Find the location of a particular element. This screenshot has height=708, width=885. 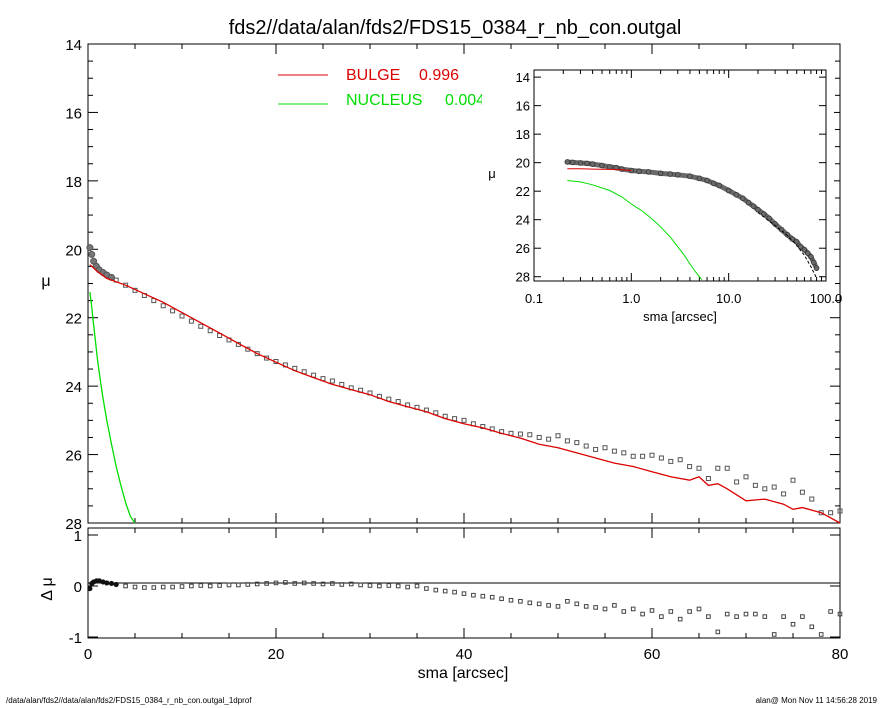

inset-model-series is located at coordinates (692, 224).